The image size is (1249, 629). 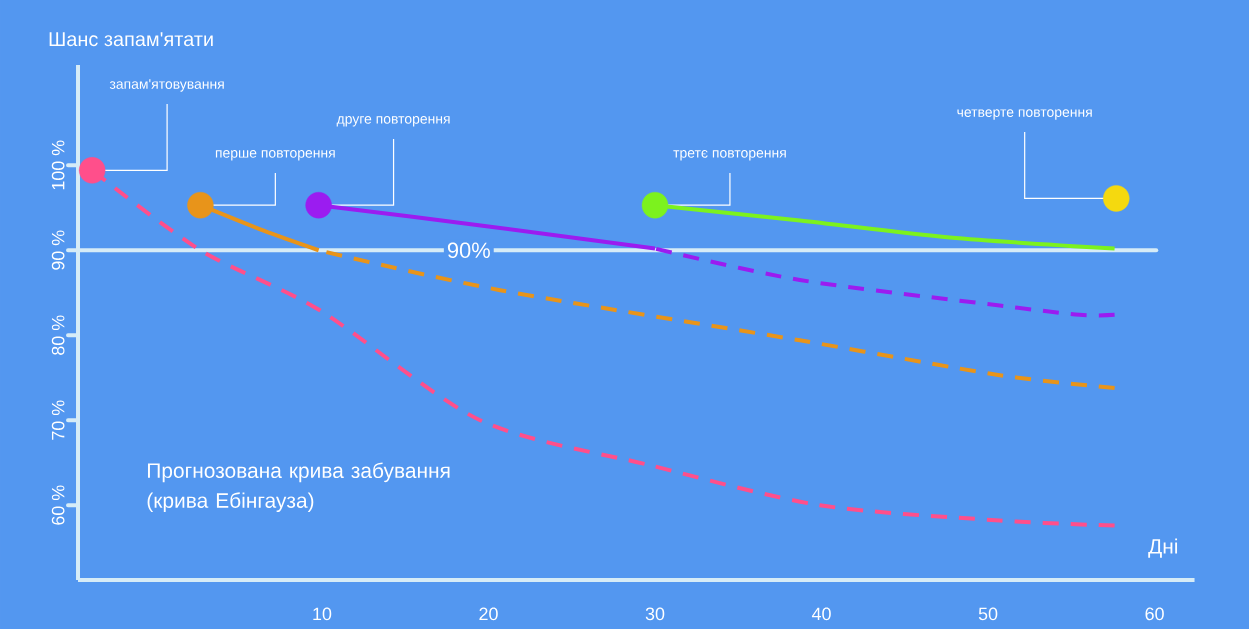 I want to click on y-tick-label: 80 %, so click(x=58, y=335).